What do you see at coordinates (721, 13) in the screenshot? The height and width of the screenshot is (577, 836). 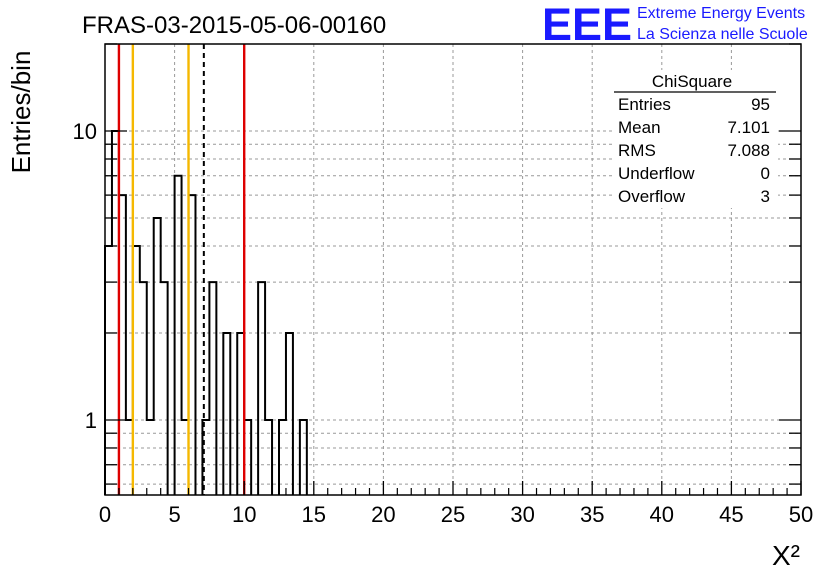 I see `logo-line1: Extreme Energy Events` at bounding box center [721, 13].